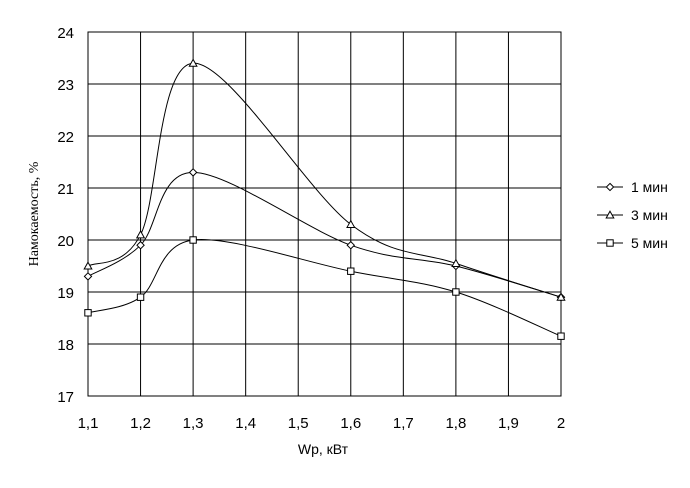 This screenshot has width=690, height=488. Describe the element at coordinates (455, 423) in the screenshot. I see `x-tick-label: 1,8` at that location.